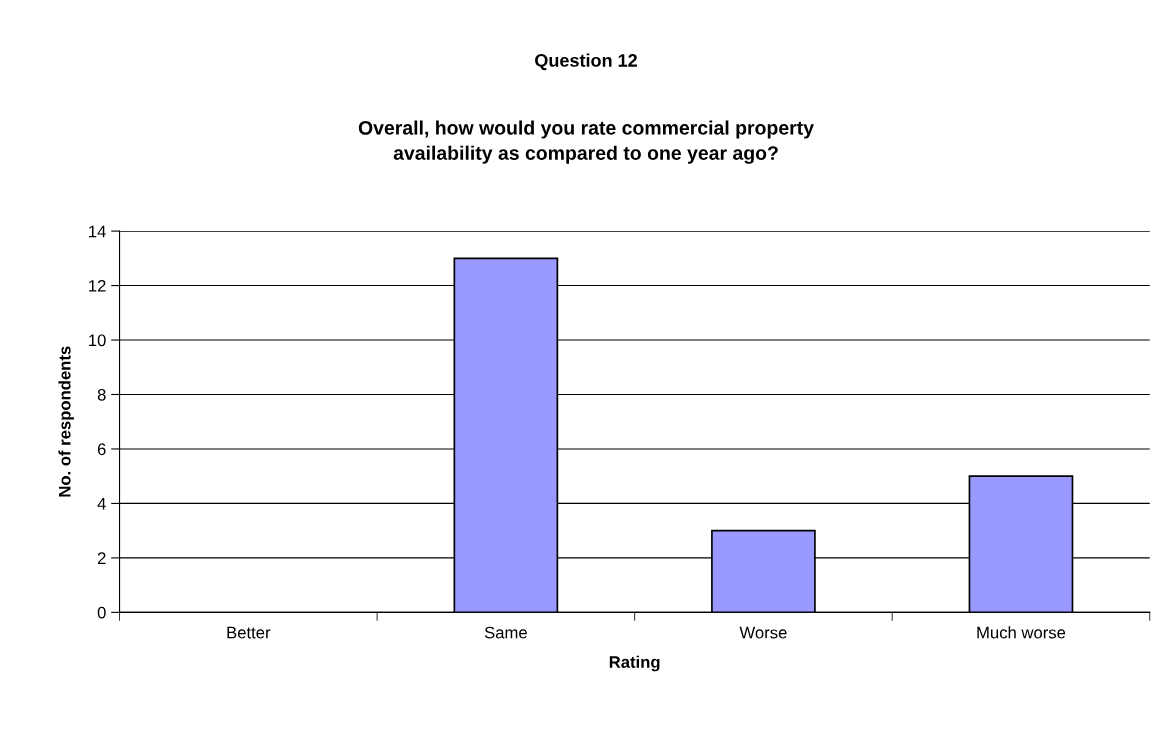 Image resolution: width=1172 pixels, height=729 pixels. Describe the element at coordinates (101, 558) in the screenshot. I see `y-tick-label: 2` at that location.